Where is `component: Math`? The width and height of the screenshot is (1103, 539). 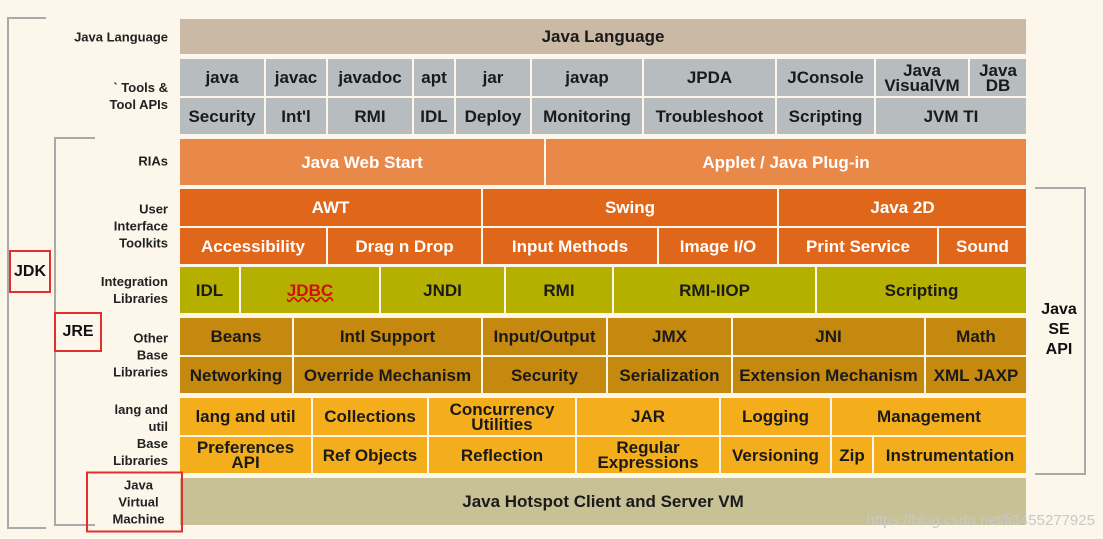
component: Math is located at coordinates (976, 336).